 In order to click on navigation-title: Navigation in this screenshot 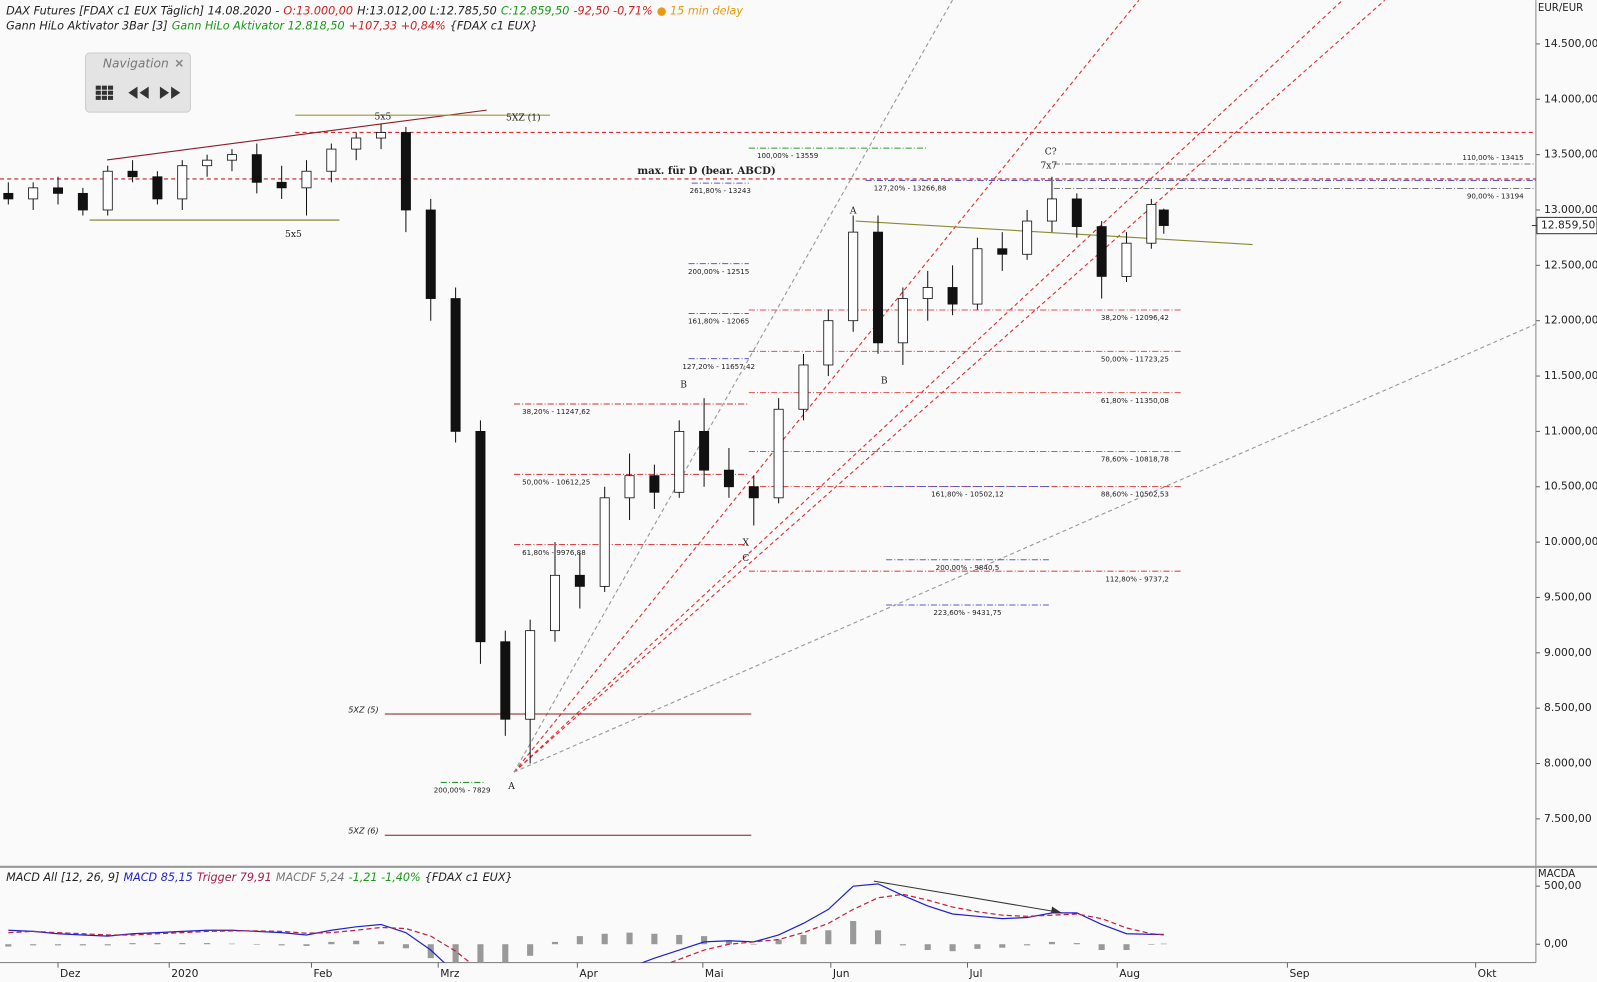, I will do `click(136, 64)`.